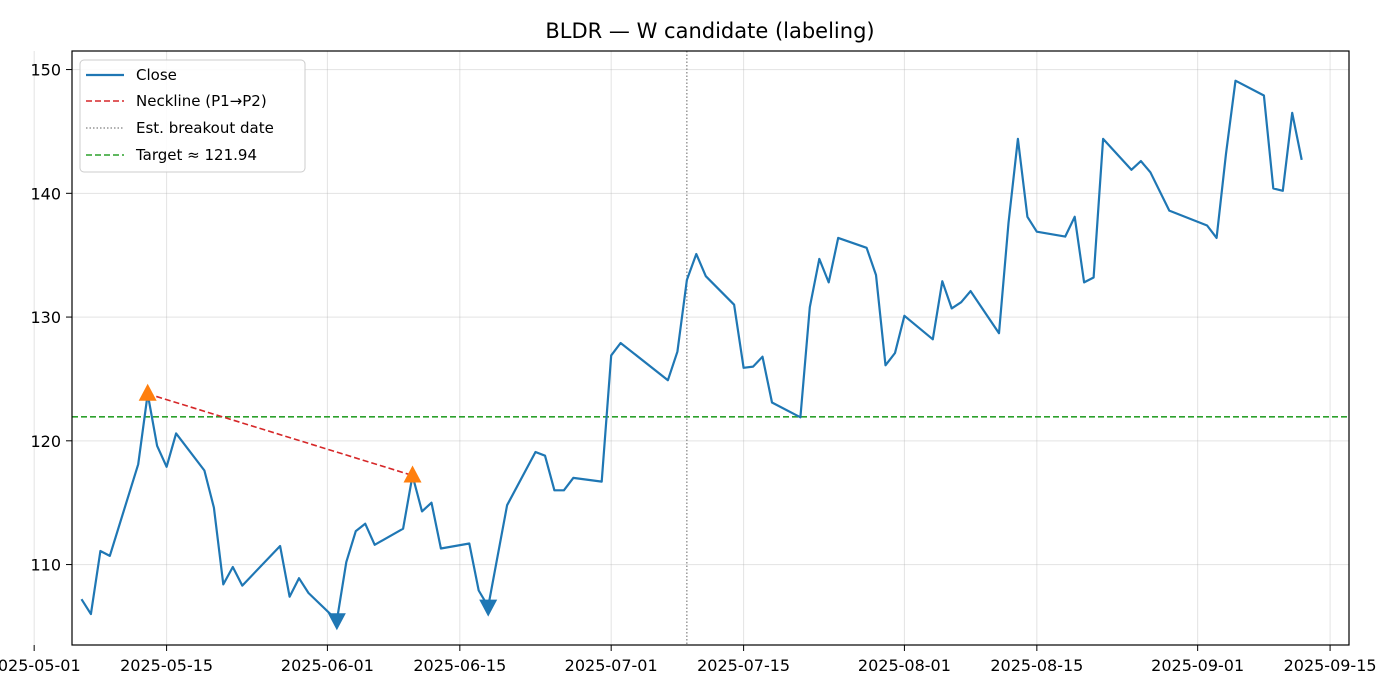 The height and width of the screenshot is (700, 1400). Describe the element at coordinates (459, 665) in the screenshot. I see `x-tick-label: 2025-06-15` at that location.